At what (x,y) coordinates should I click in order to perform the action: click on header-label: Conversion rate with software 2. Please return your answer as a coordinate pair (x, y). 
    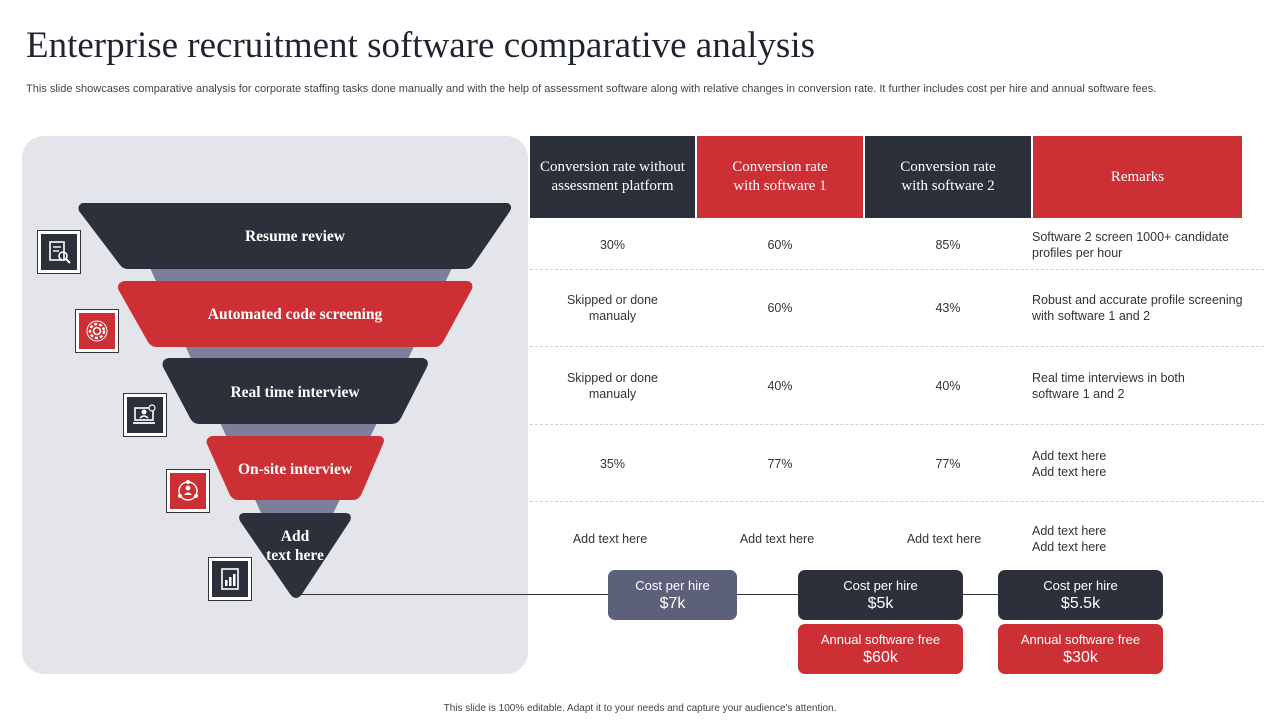
    Looking at the image, I should click on (948, 176).